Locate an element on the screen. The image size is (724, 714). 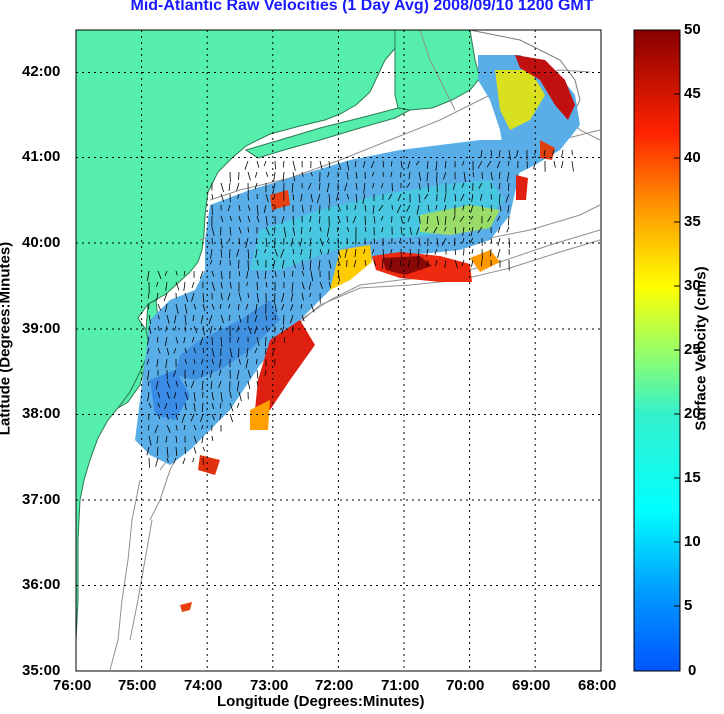
colorbar-tick: 45 is located at coordinates (692, 93).